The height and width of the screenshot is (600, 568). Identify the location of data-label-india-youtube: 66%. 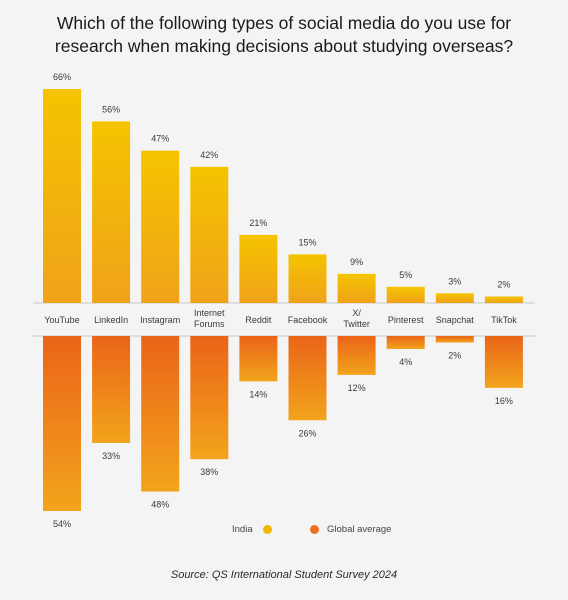
(62, 77).